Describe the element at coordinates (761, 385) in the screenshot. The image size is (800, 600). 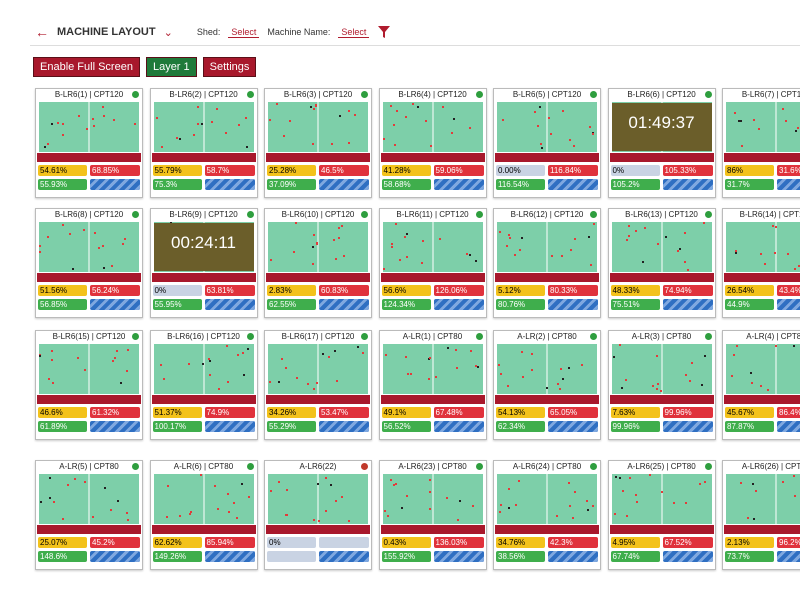
I see `machine-card: A-LR(4) | CPT80 45.67% 86.4% 87.87%` at that location.